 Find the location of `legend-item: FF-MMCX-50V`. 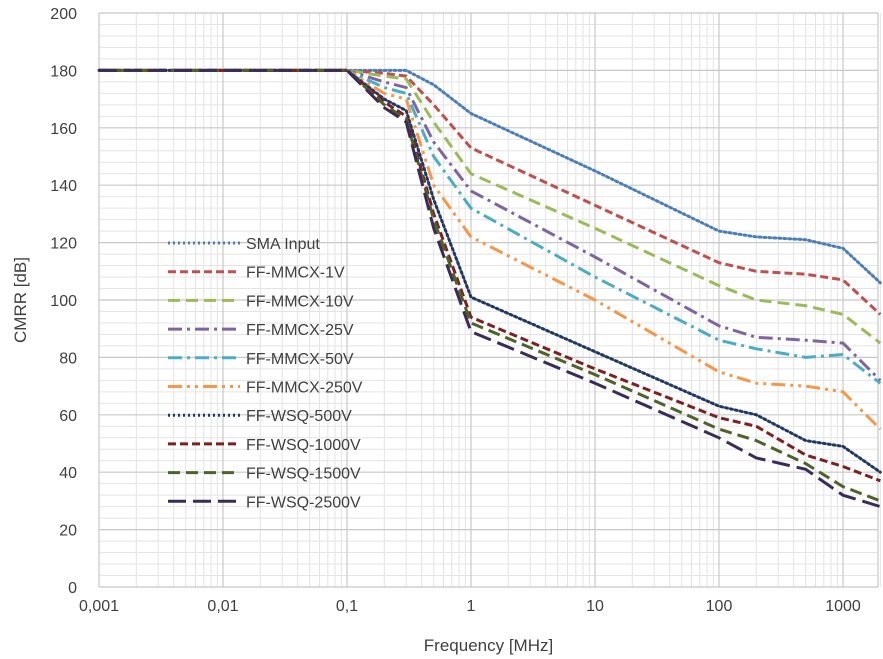

legend-item: FF-MMCX-50V is located at coordinates (261, 359).